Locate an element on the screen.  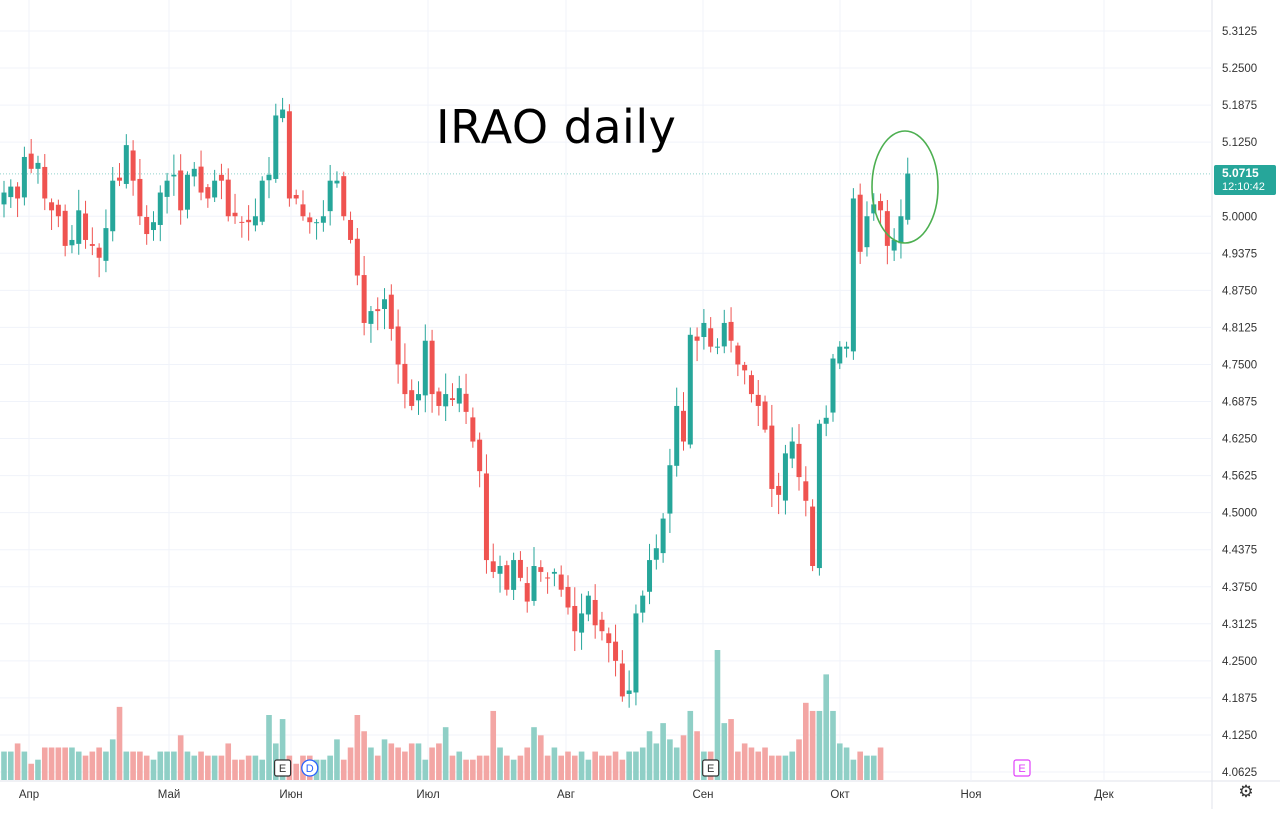
x-axis: Апр Май Июн Июл Авг Сен Окт Ноя Дек is located at coordinates (567, 795).